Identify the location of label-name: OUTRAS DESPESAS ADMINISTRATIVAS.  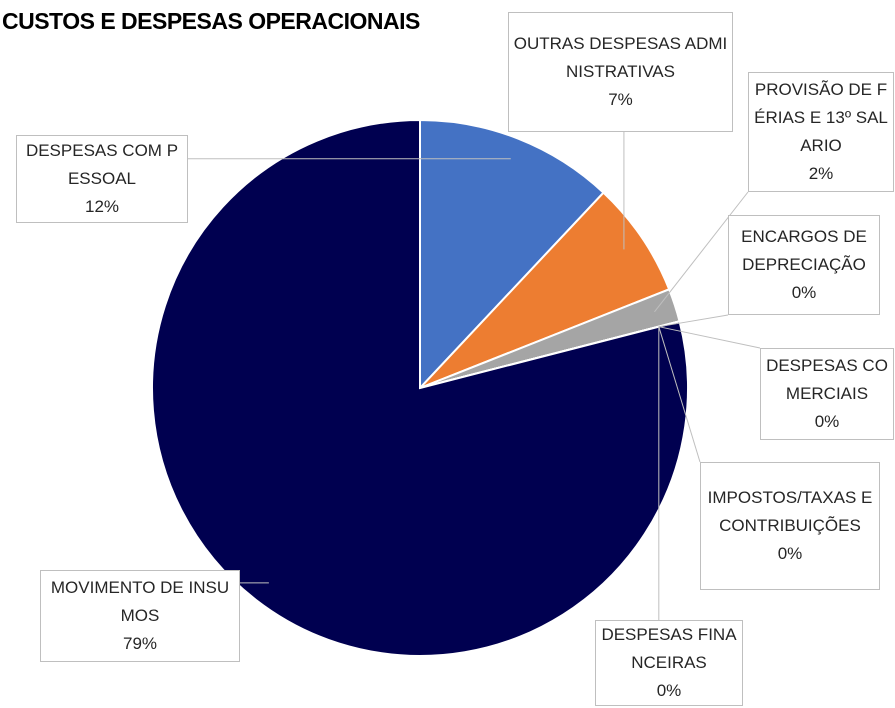
(620, 57).